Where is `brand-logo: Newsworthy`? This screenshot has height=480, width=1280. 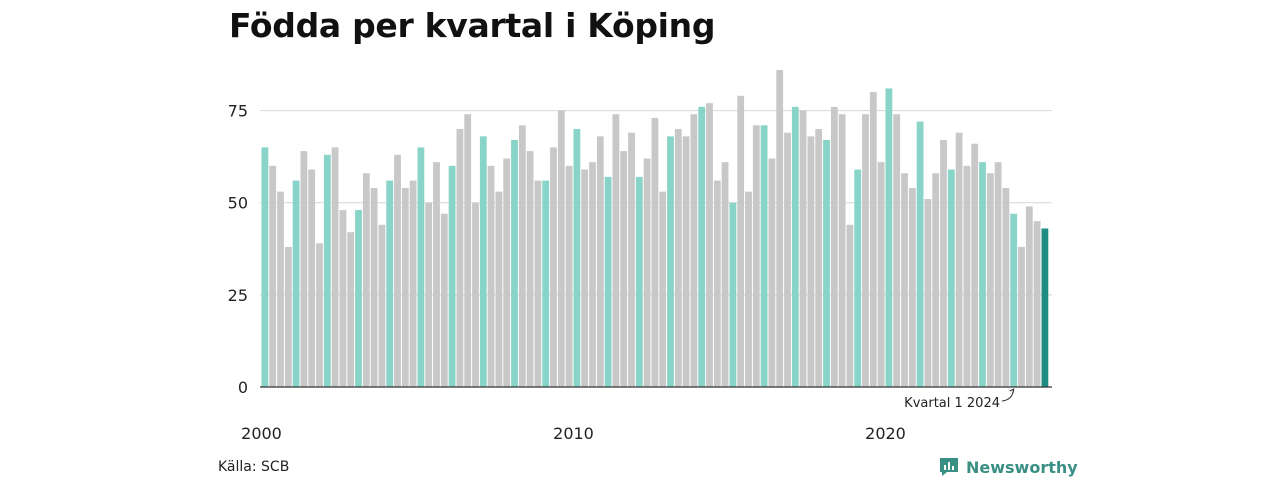 brand-logo: Newsworthy is located at coordinates (1008, 467).